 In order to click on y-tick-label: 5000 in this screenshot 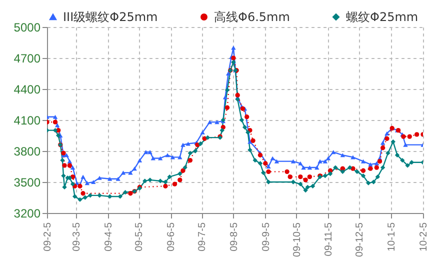, I will do `click(27, 27)`.